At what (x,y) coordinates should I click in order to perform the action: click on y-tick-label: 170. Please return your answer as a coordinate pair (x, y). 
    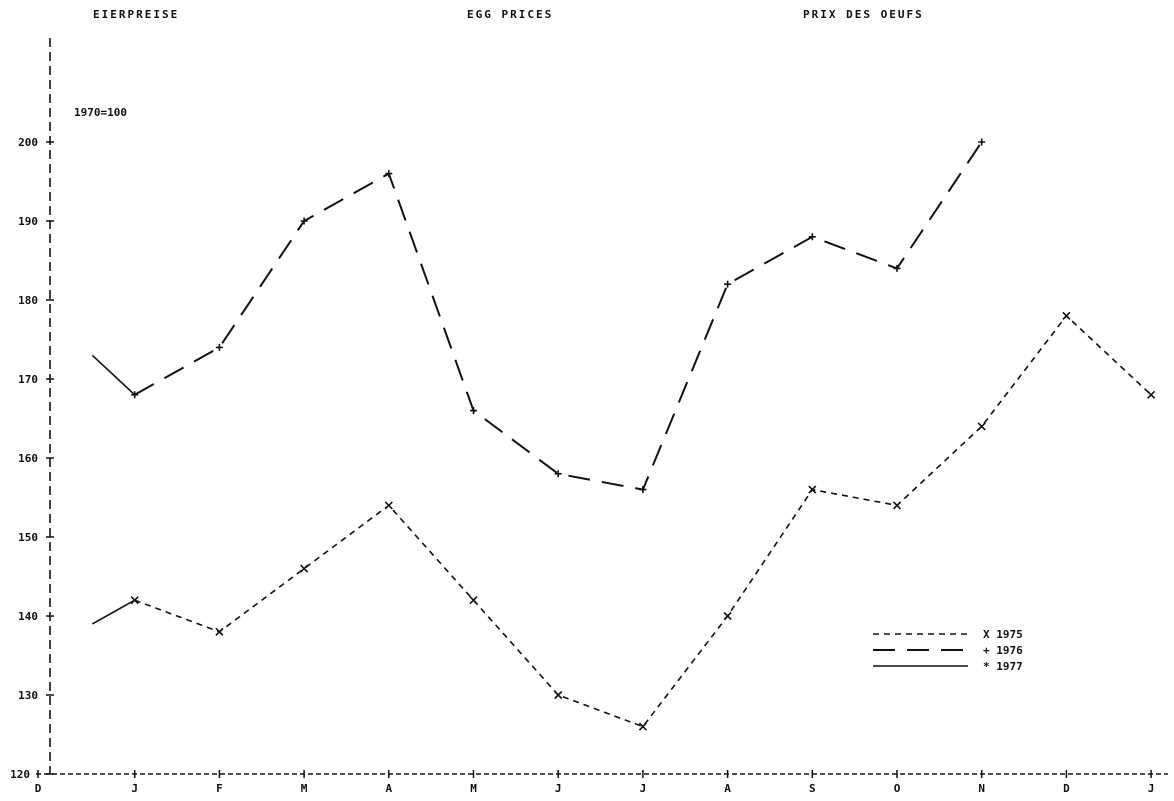
    Looking at the image, I should click on (28, 379).